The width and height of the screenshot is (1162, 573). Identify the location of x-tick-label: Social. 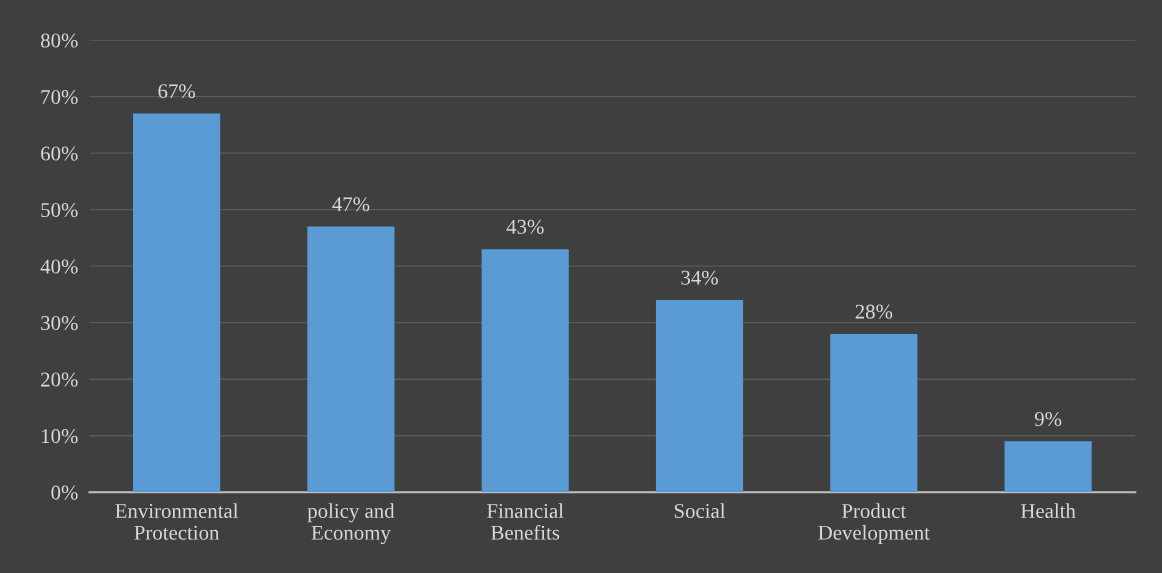
(700, 510).